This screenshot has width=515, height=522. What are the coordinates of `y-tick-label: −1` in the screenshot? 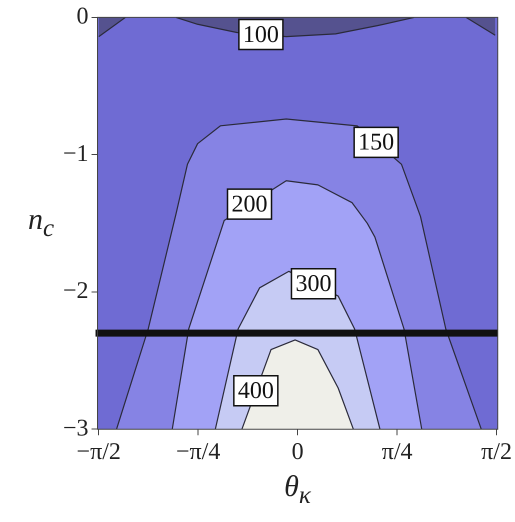 It's located at (75, 153).